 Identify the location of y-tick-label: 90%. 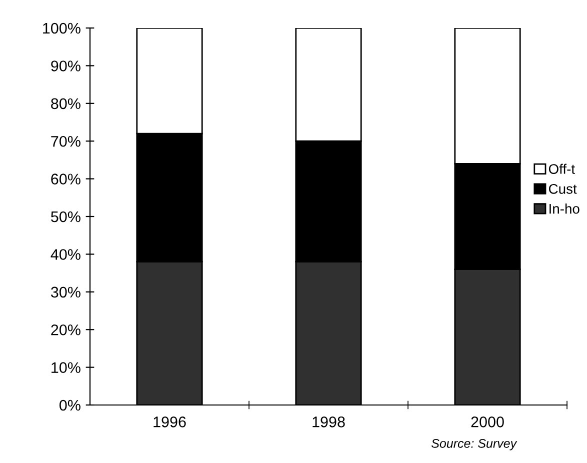
(65, 66).